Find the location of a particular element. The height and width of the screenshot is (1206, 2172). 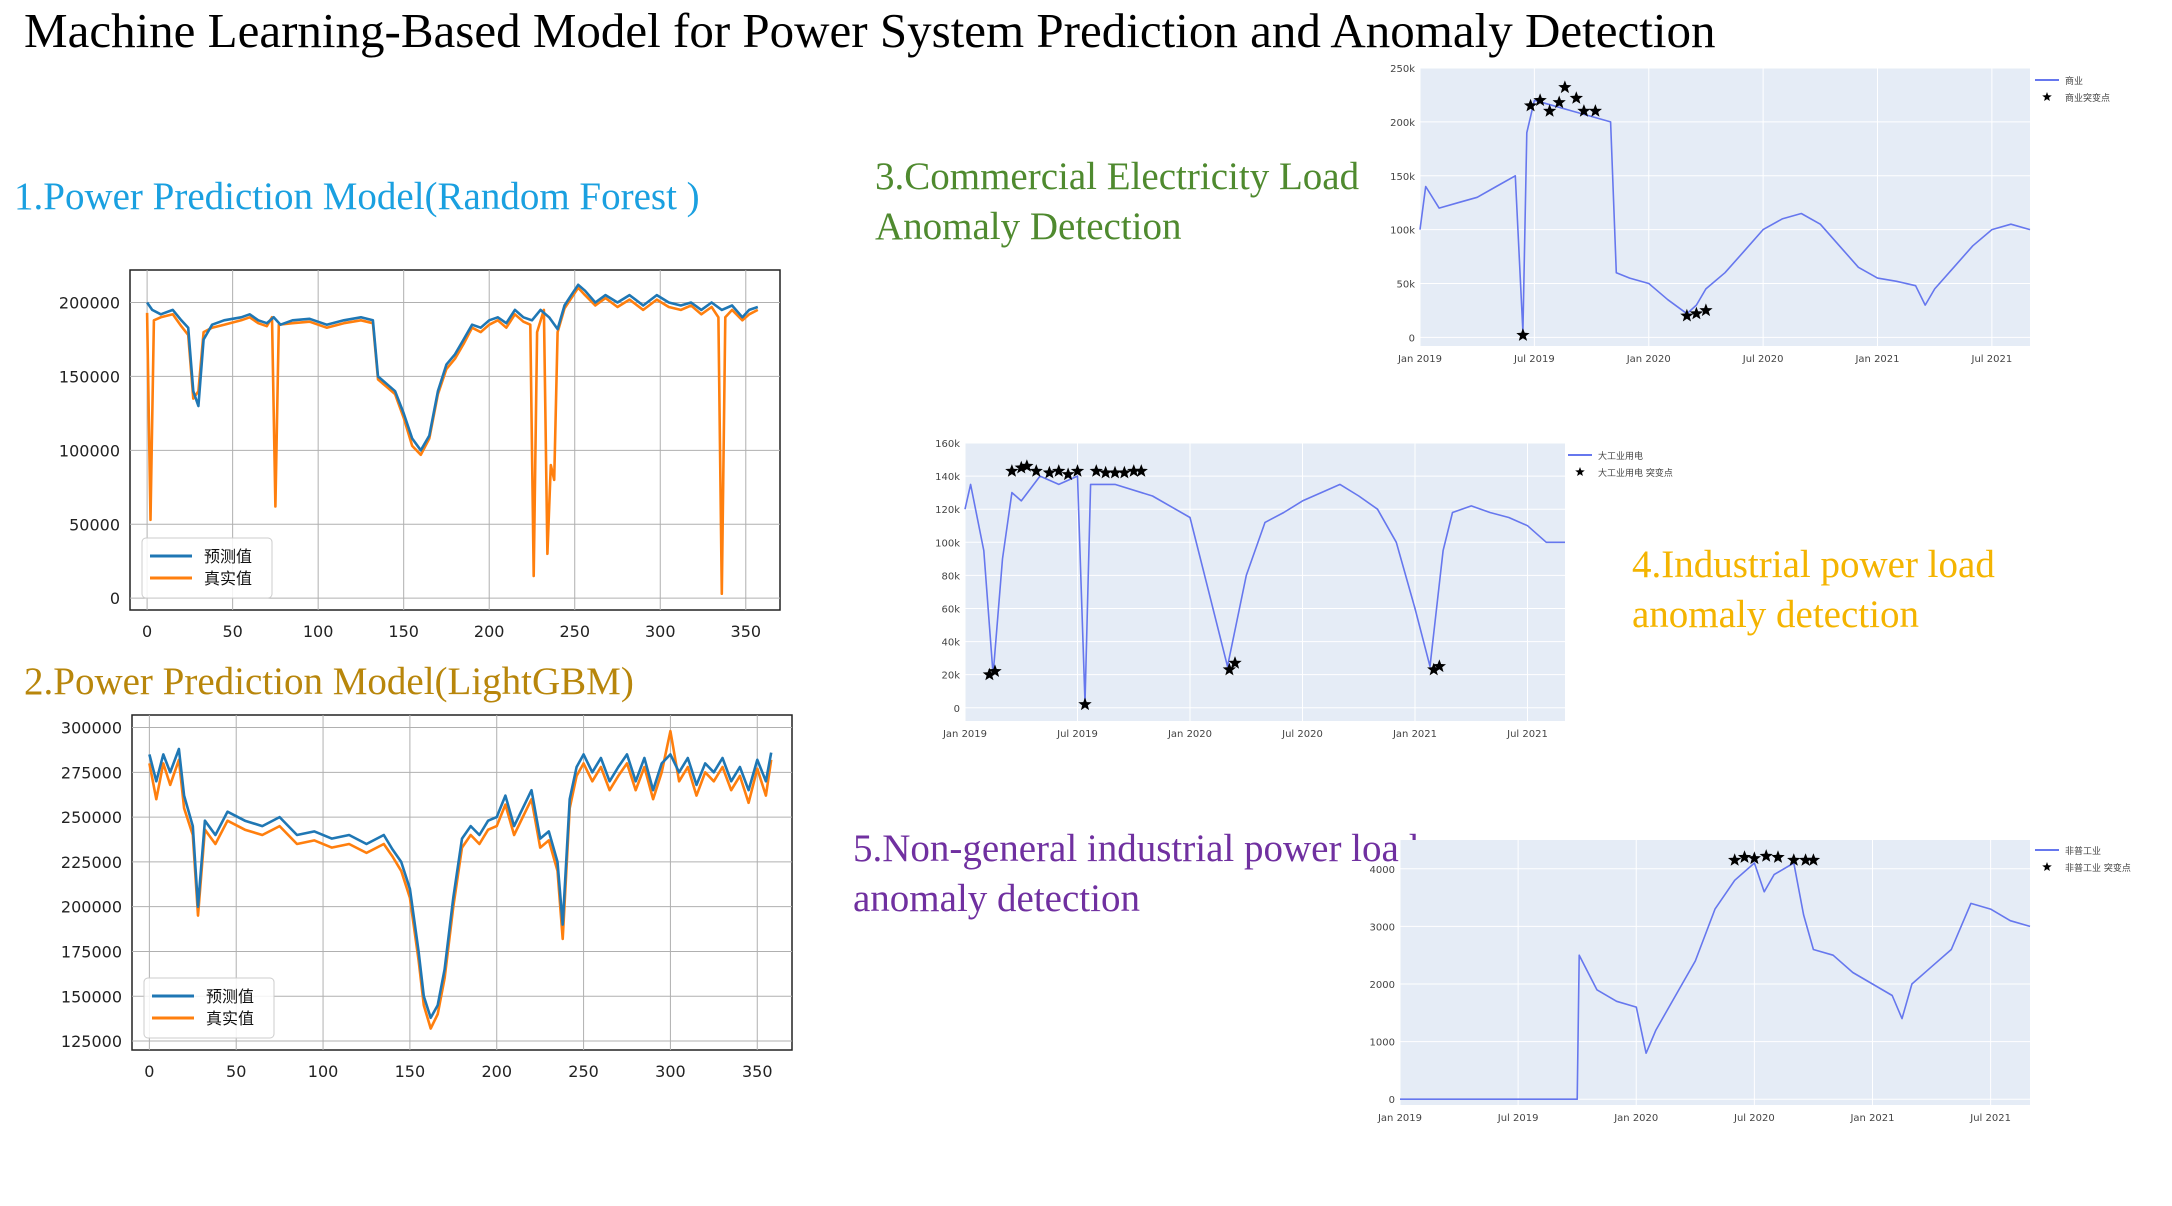

y-tick-label: 200k is located at coordinates (1402, 123).